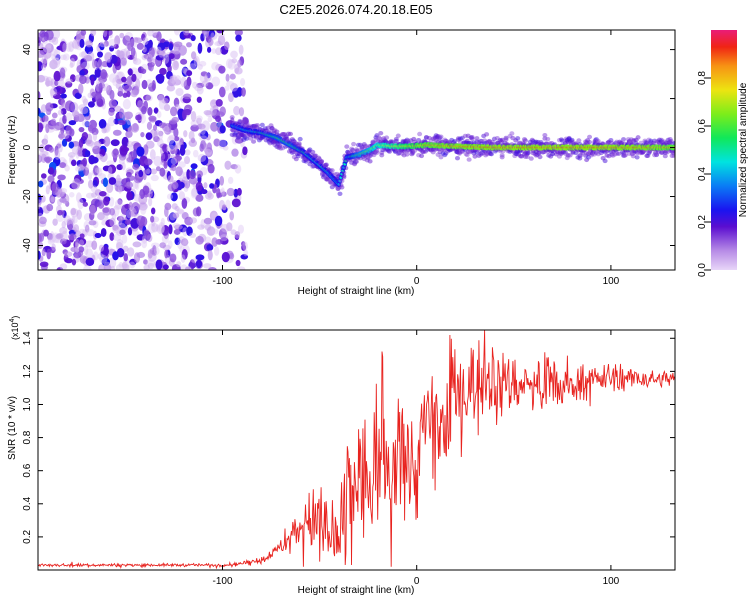 The height and width of the screenshot is (600, 750). I want to click on snr-ytick-label: 0.8, so click(27, 437).